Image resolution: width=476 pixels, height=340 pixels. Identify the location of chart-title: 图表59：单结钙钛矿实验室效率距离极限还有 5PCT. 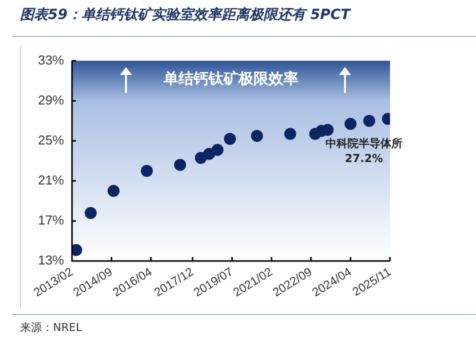
(185, 15).